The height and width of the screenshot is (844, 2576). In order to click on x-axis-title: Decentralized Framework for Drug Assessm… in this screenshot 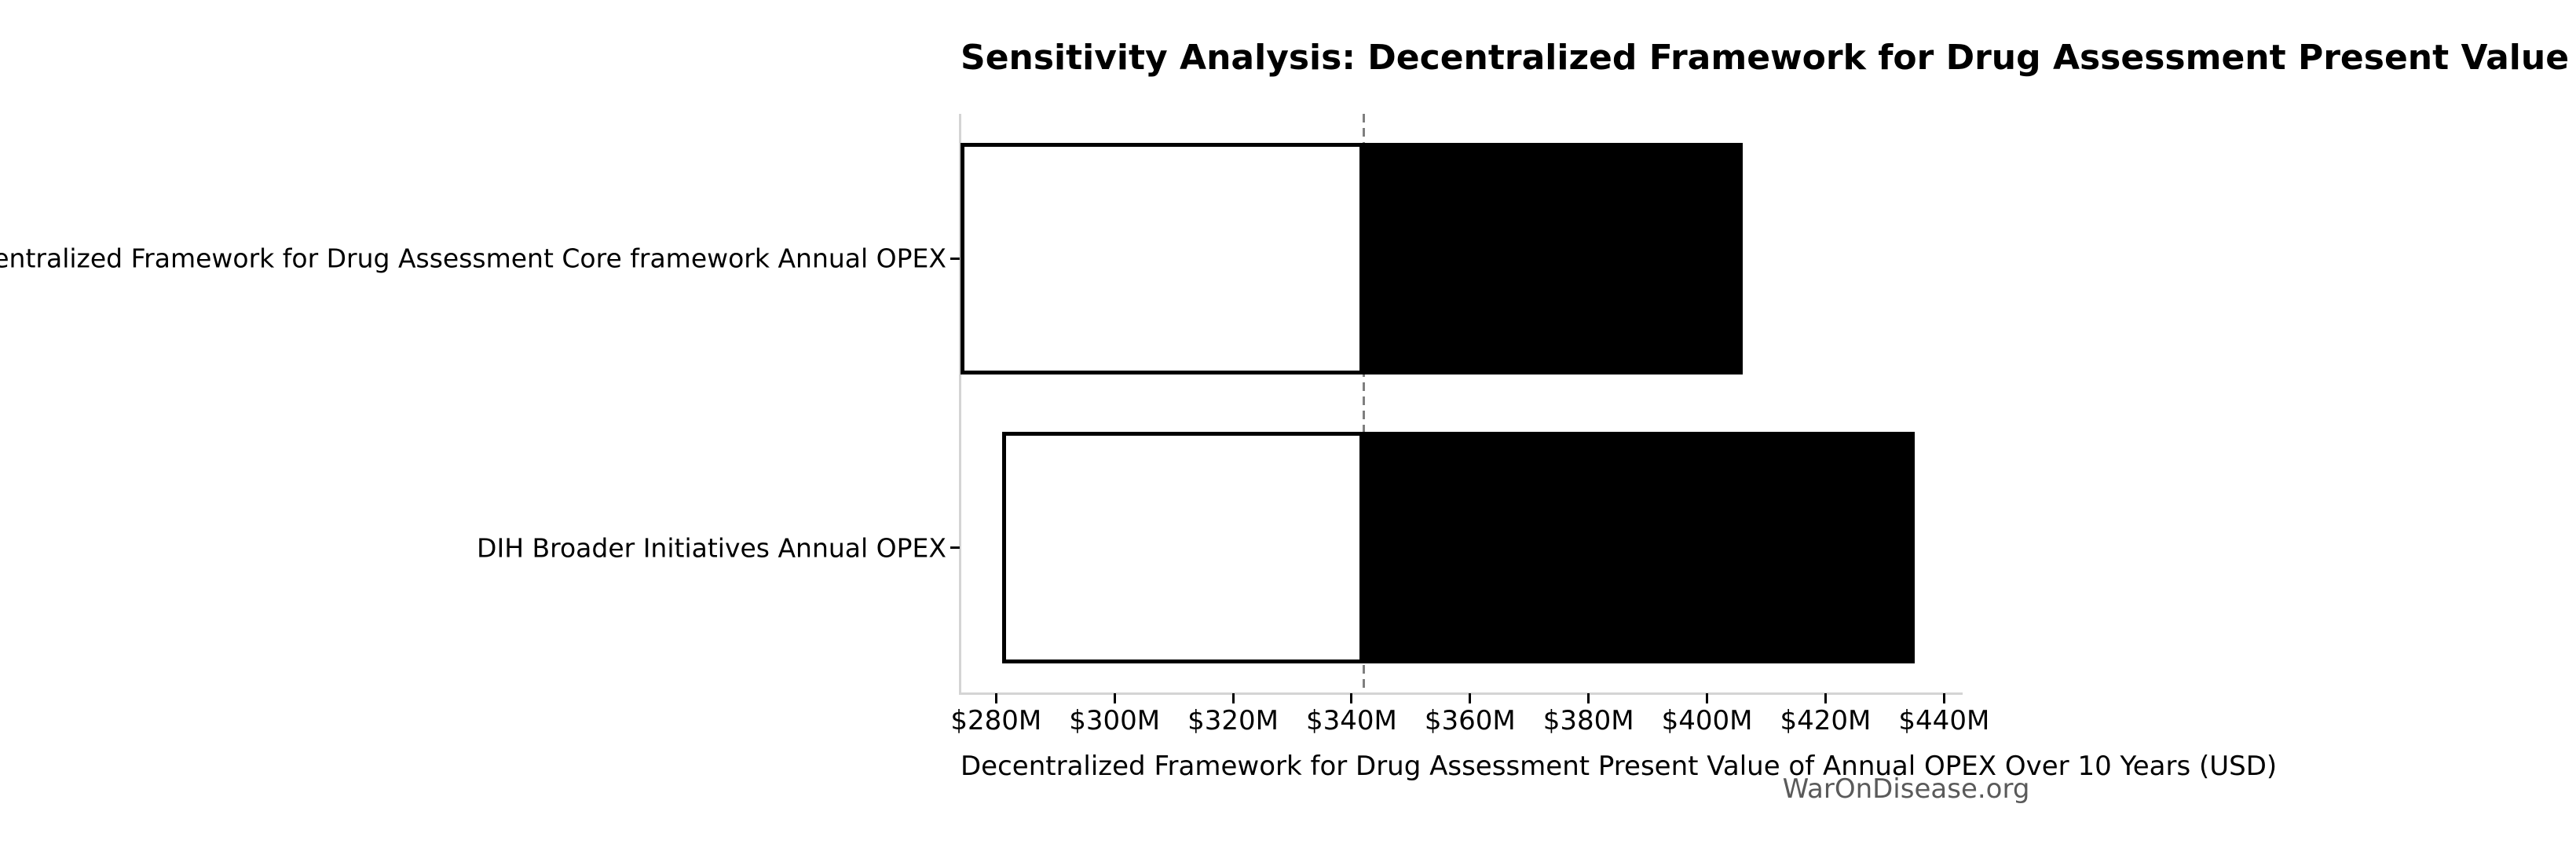, I will do `click(1620, 766)`.